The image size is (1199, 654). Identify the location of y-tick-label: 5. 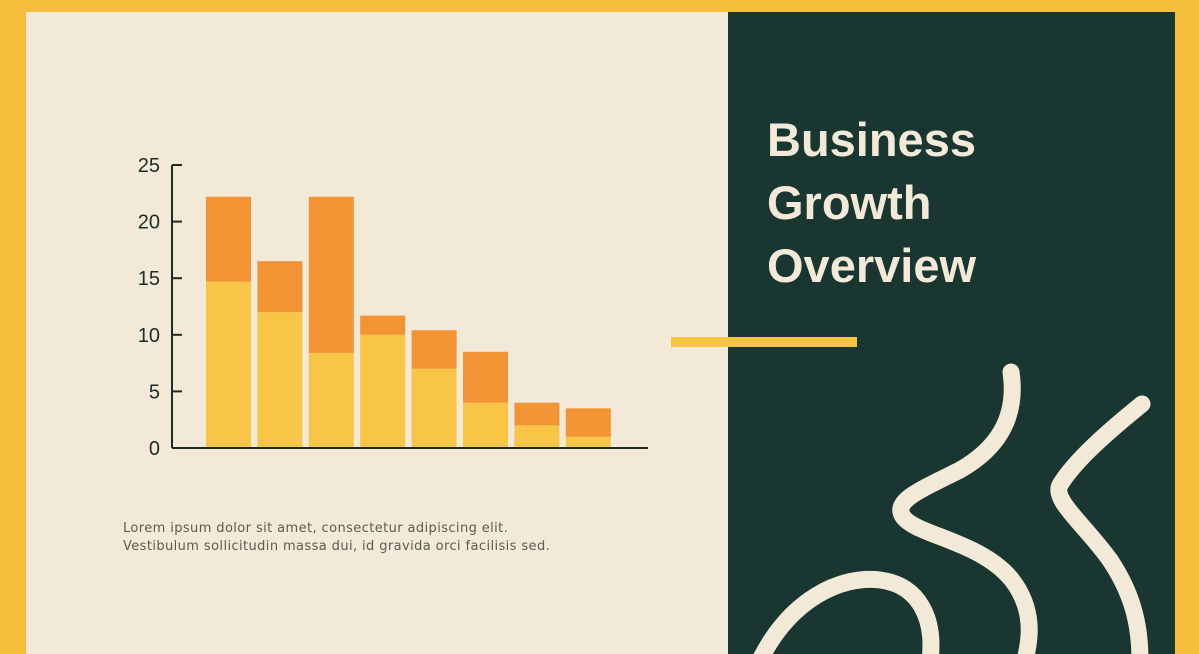
(154, 392).